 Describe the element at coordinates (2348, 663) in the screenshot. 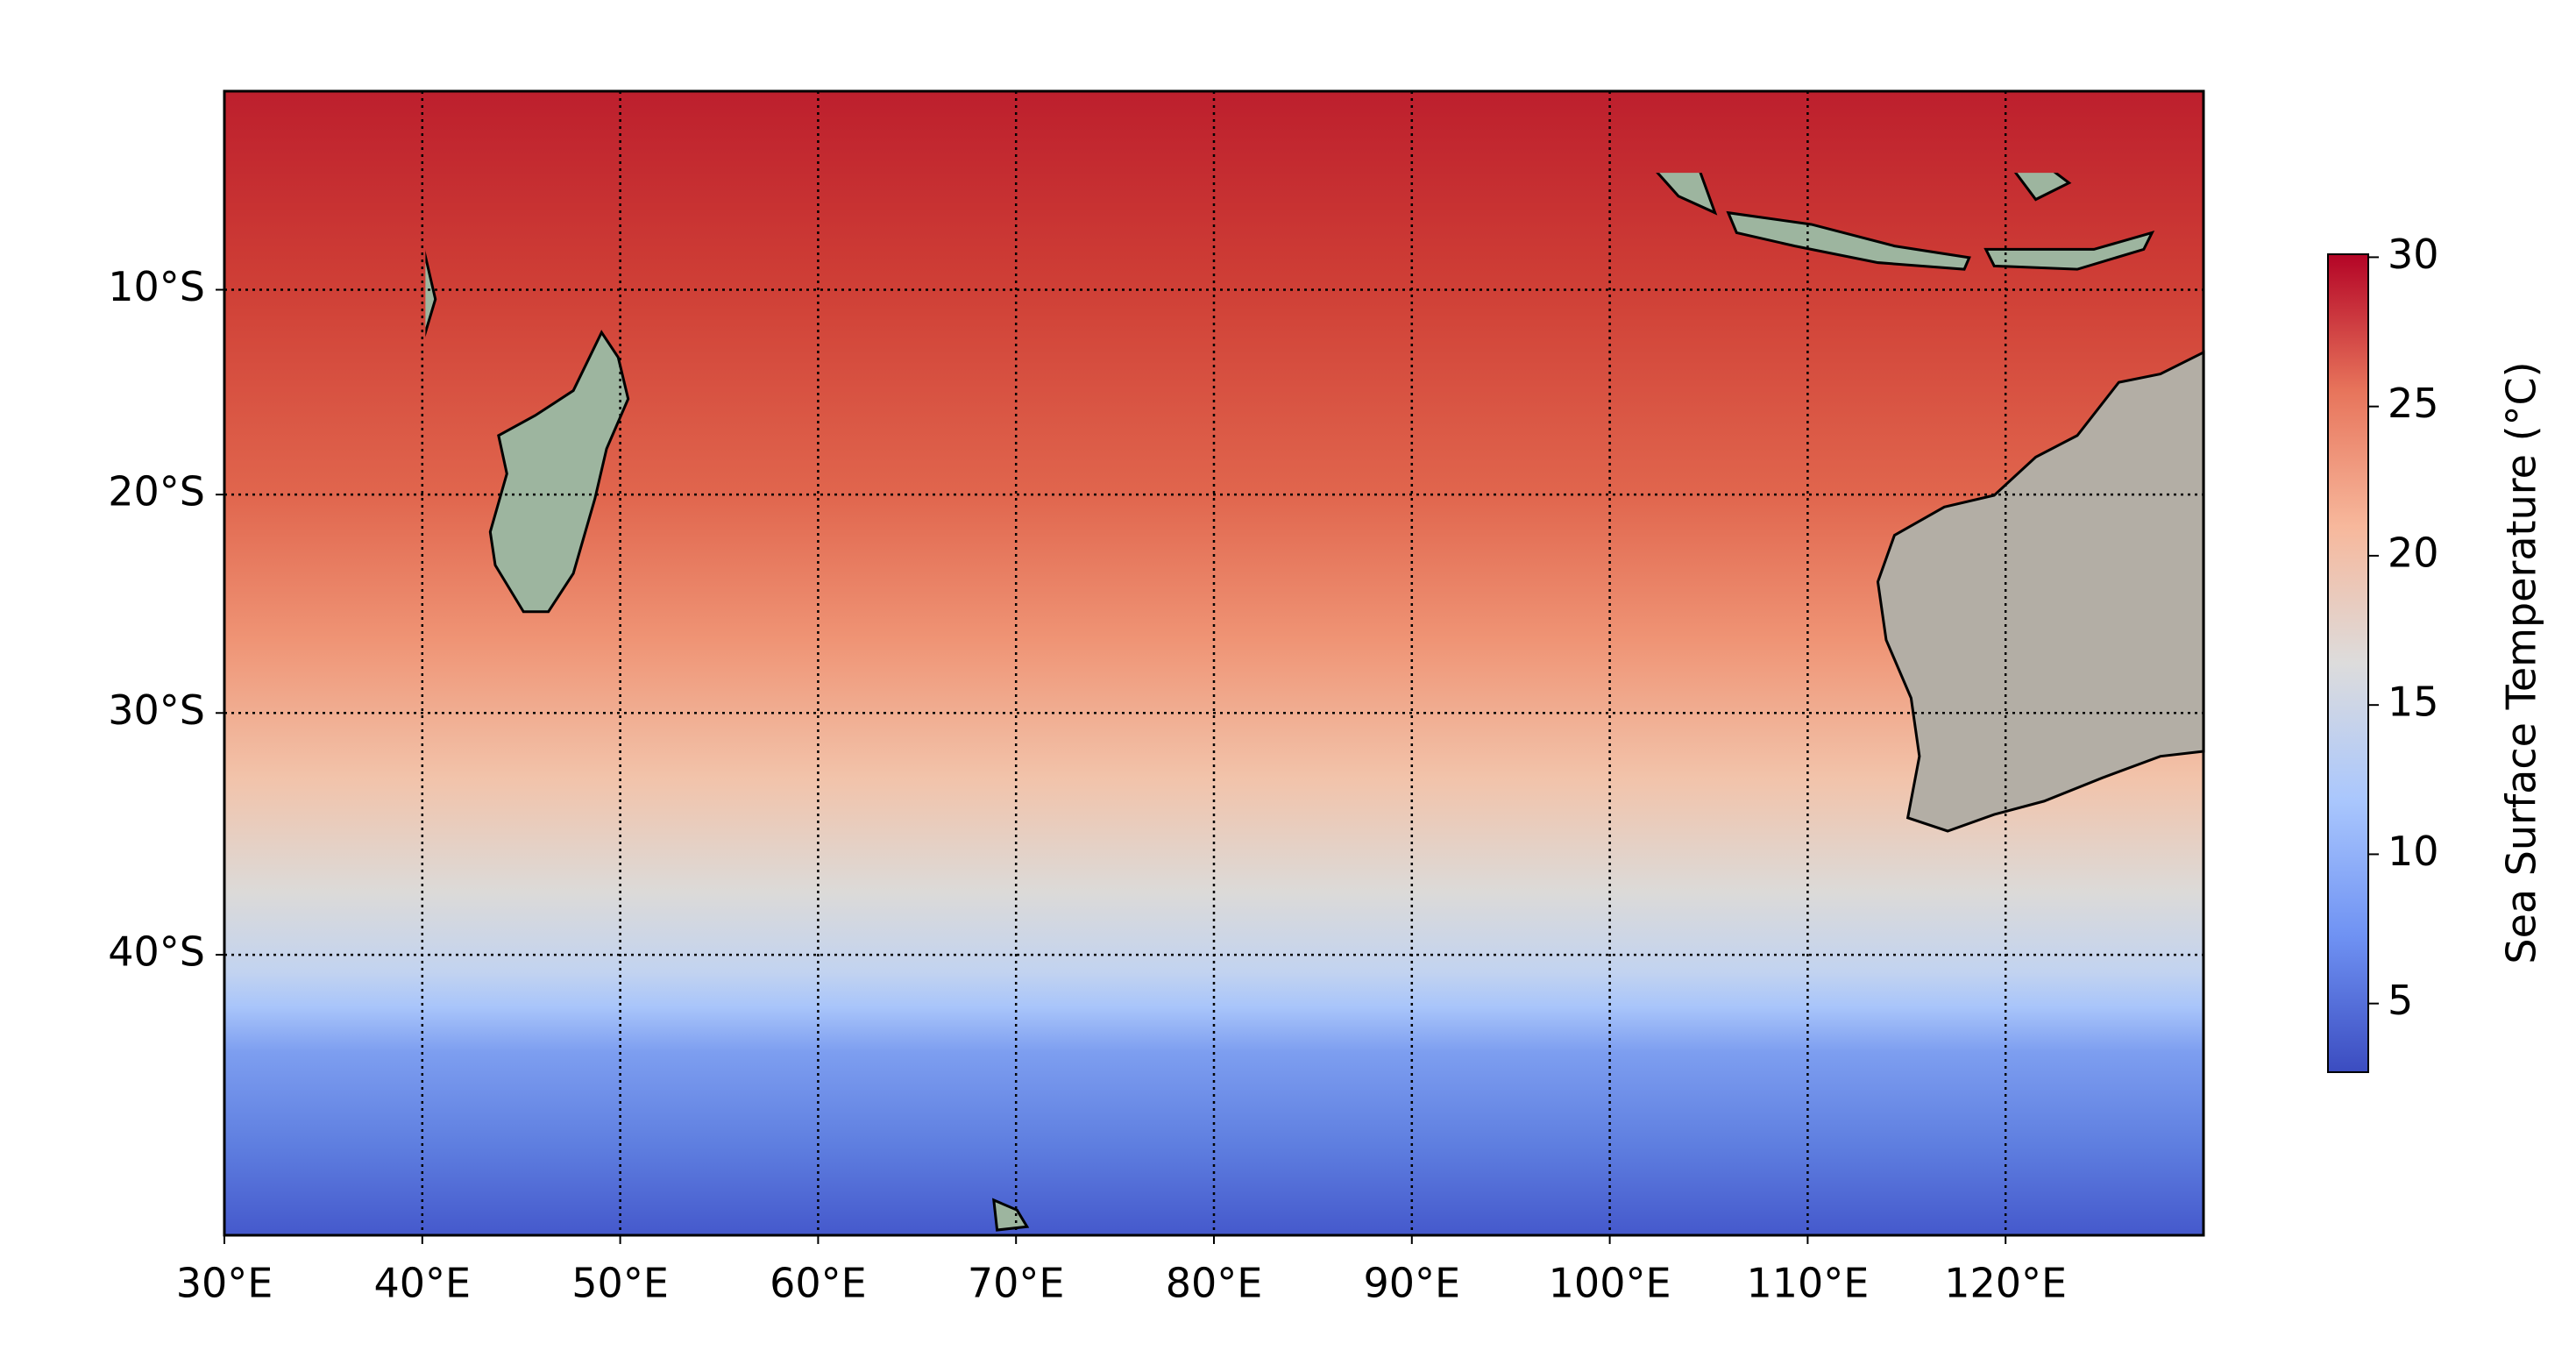

I see `colorbar` at that location.